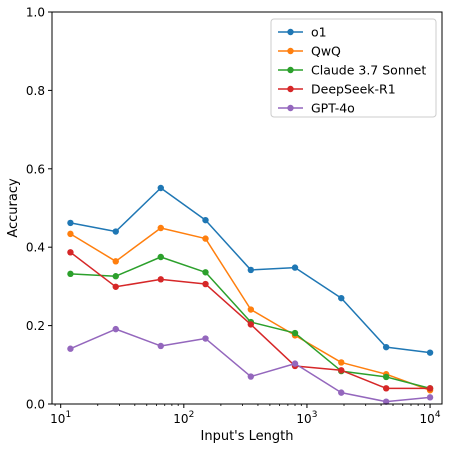 The image size is (449, 451). I want to click on x-tick-exponent: 3, so click(315, 415).